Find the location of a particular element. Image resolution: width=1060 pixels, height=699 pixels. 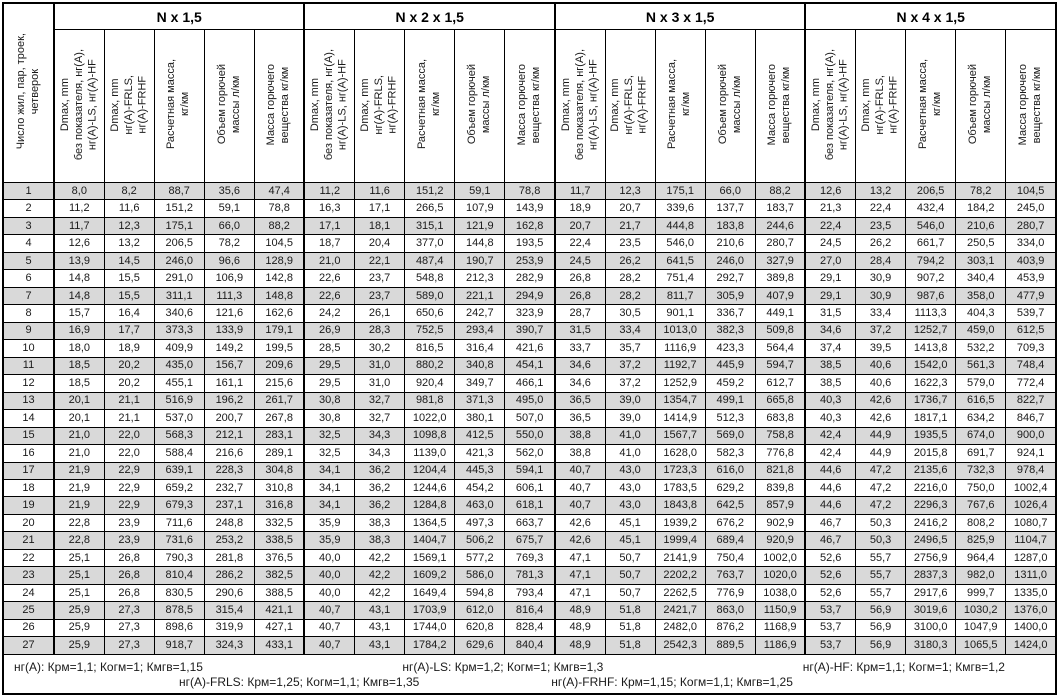

data-cell: 26,8 is located at coordinates (129, 593).